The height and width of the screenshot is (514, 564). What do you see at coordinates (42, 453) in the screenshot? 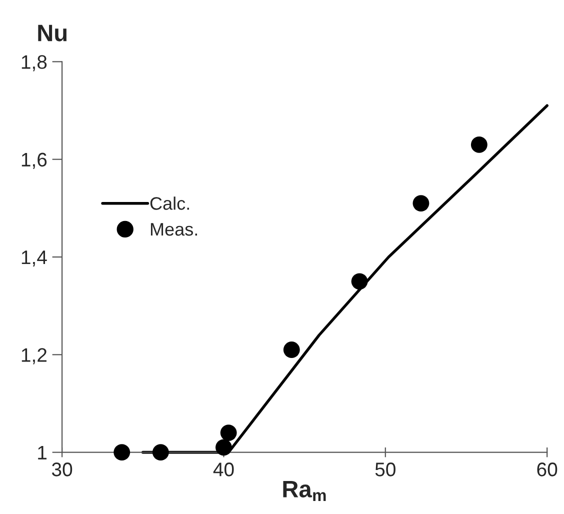
I see `y-tick-label: 1` at bounding box center [42, 453].